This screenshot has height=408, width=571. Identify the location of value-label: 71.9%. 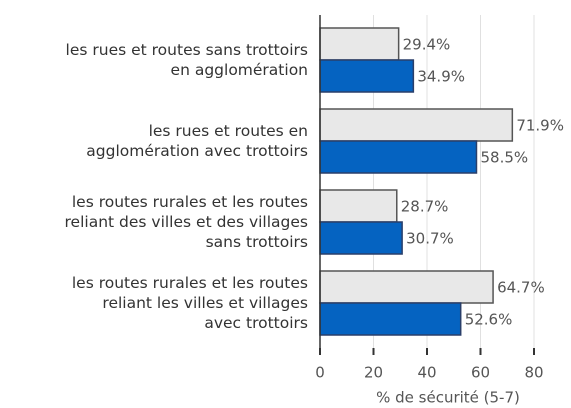
(540, 126).